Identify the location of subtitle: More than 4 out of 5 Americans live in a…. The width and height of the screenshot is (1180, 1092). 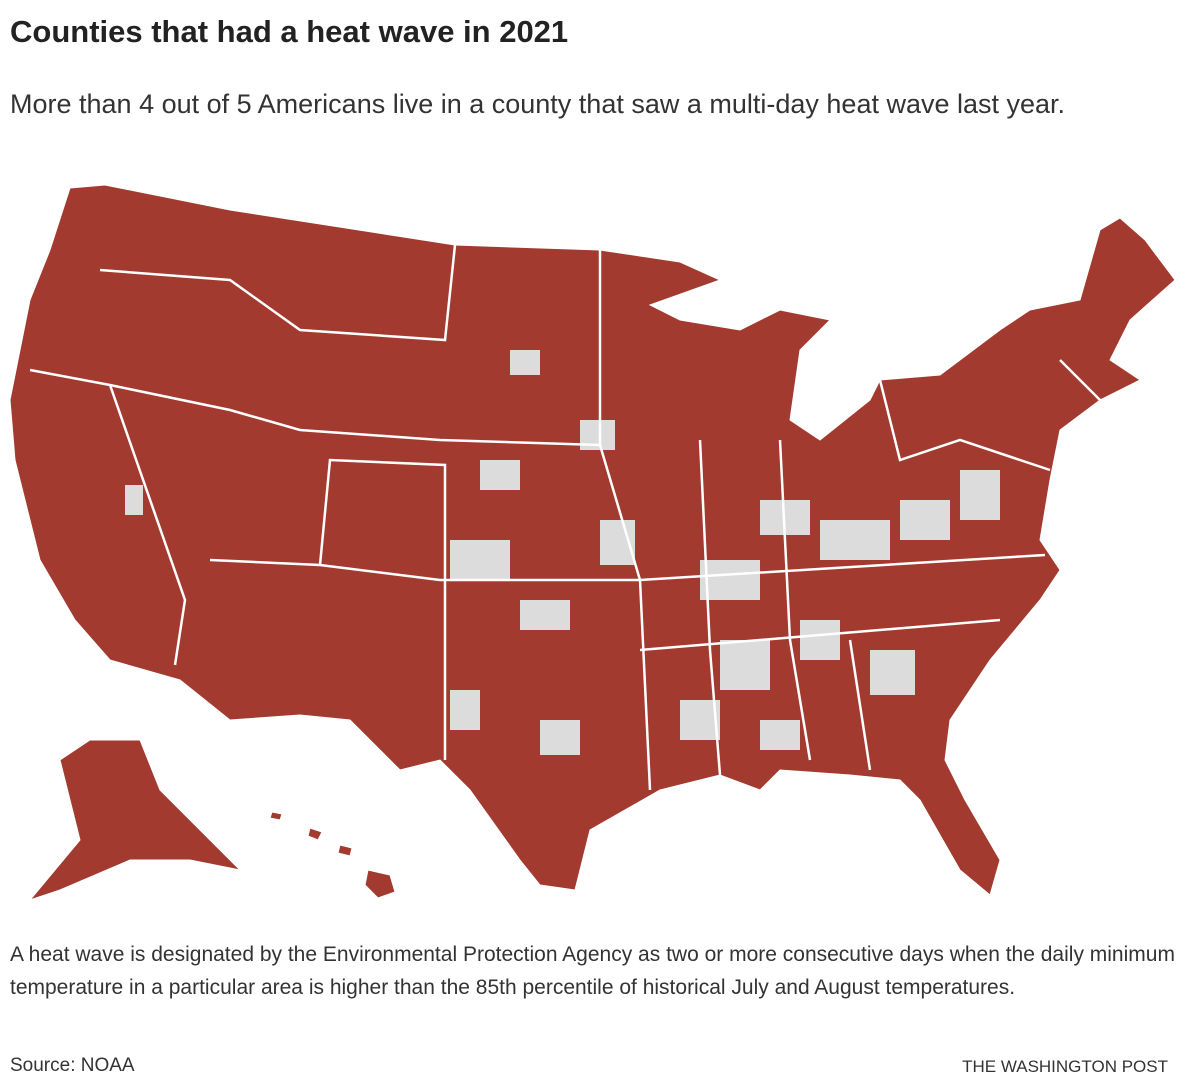
(538, 104).